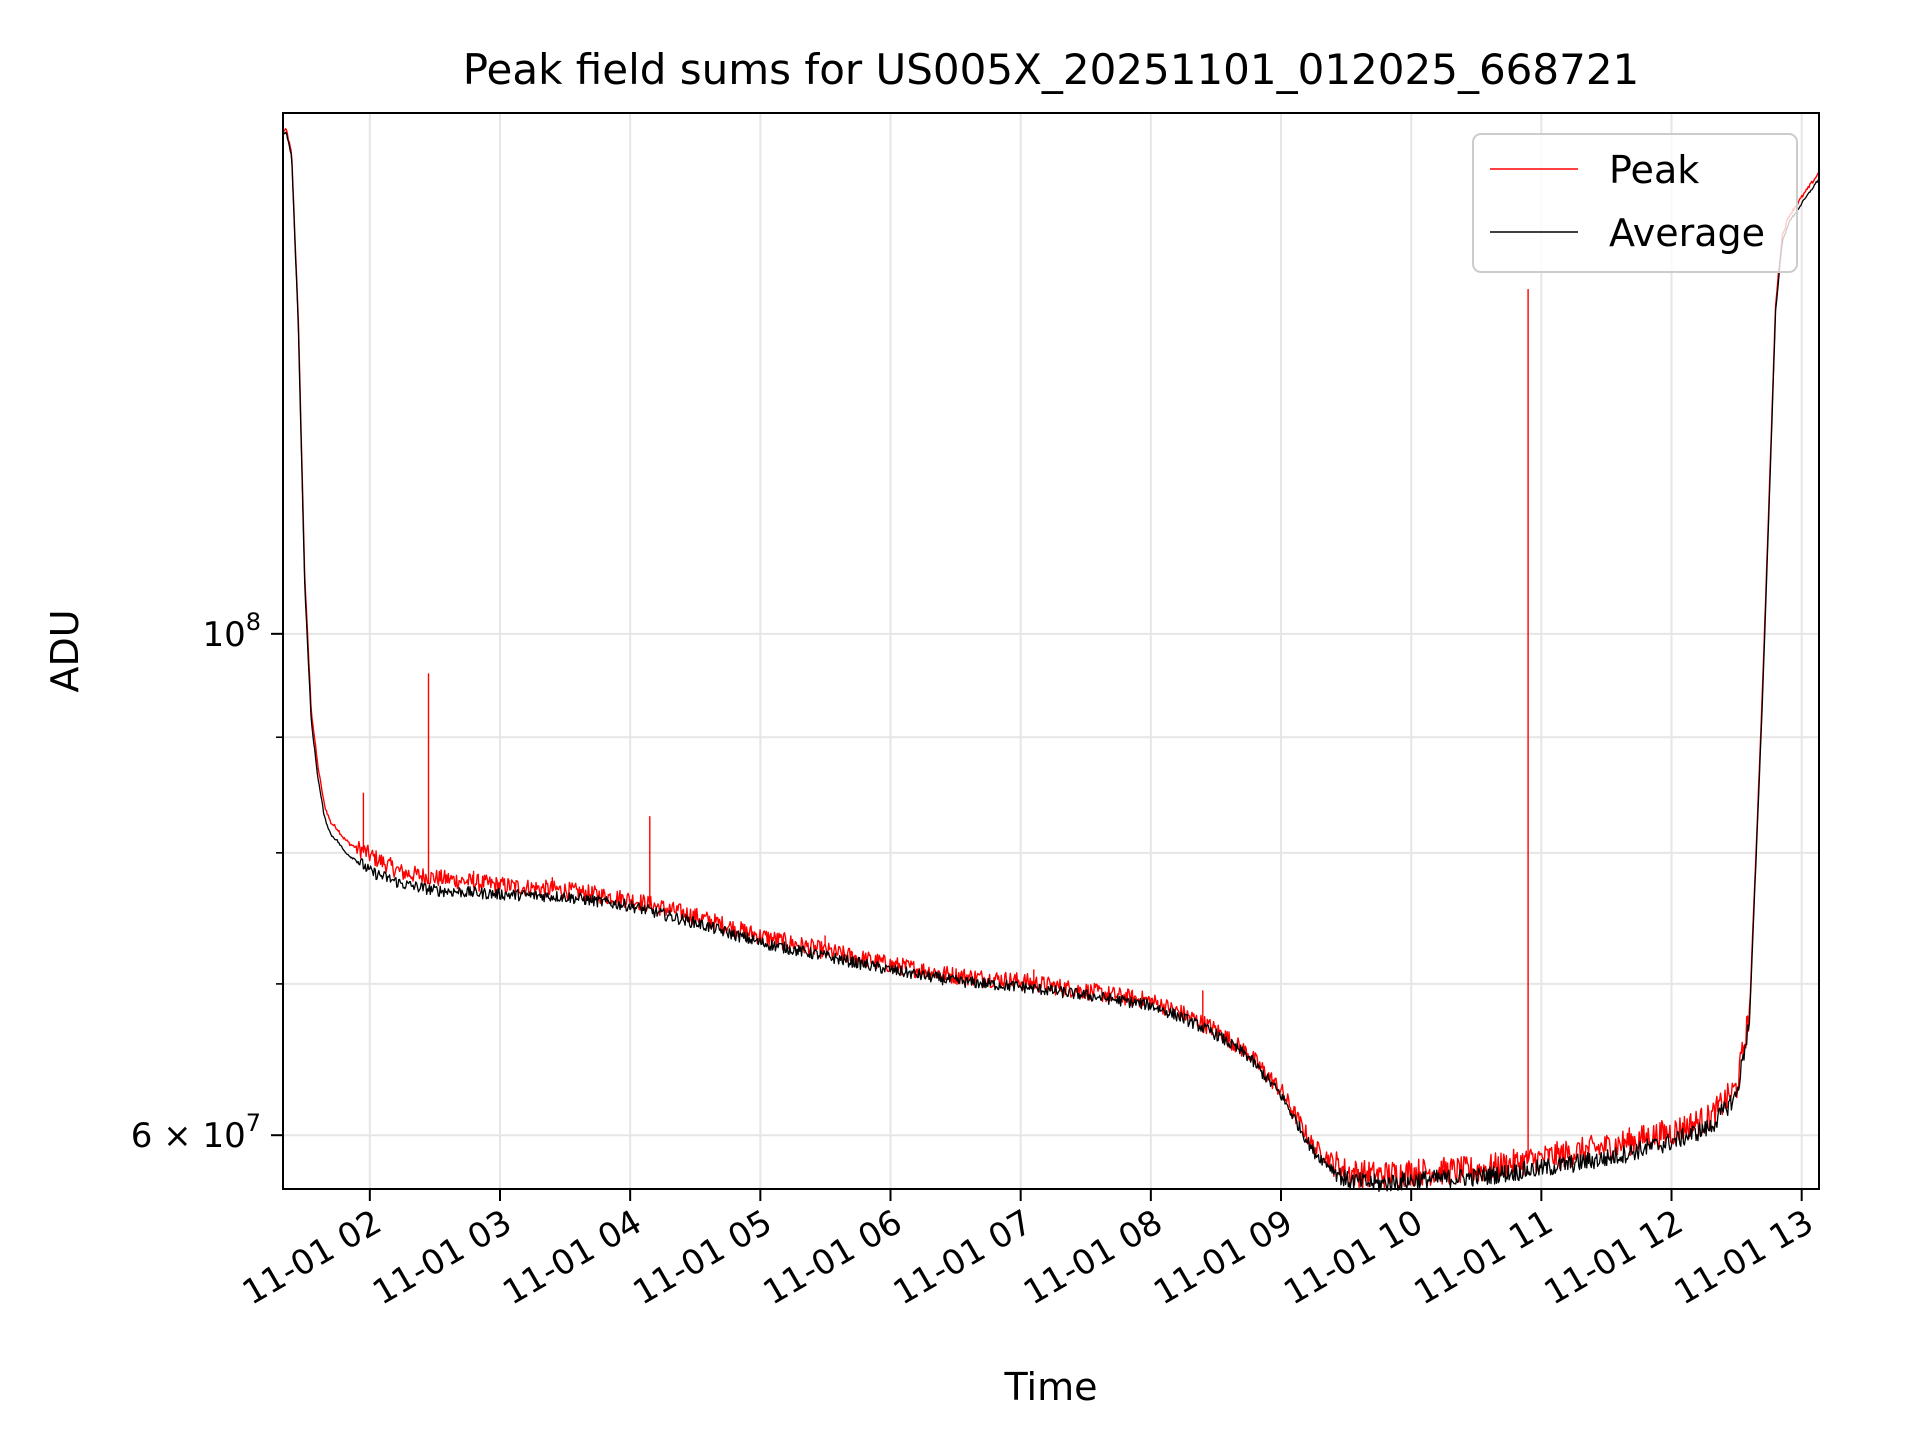  What do you see at coordinates (65, 650) in the screenshot?
I see `y-axis-label: ADU` at bounding box center [65, 650].